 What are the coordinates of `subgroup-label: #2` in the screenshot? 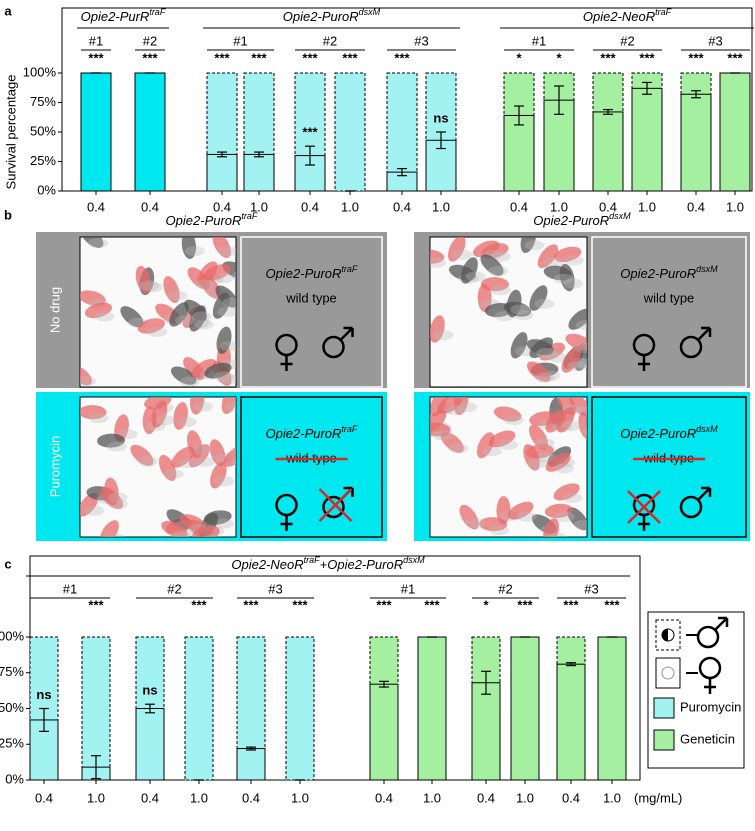 It's located at (174, 588).